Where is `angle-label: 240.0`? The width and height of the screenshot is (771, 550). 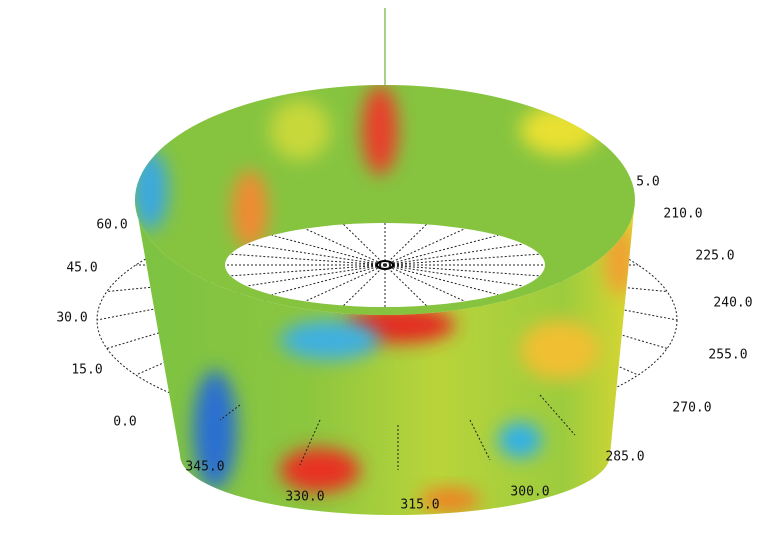
angle-label: 240.0 is located at coordinates (732, 303).